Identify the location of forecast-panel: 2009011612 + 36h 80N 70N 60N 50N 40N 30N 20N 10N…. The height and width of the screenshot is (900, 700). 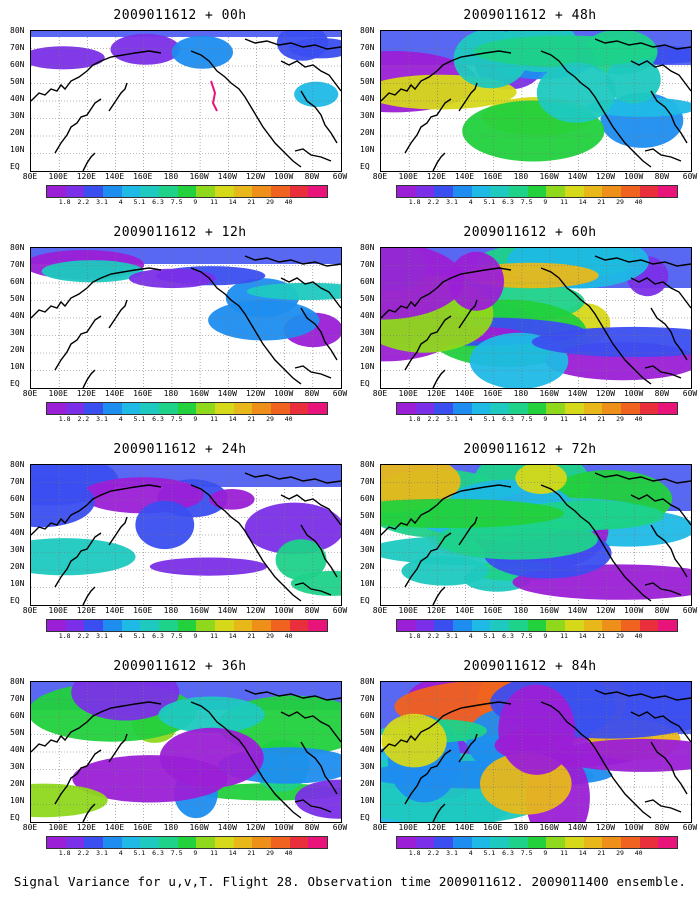
(180, 764).